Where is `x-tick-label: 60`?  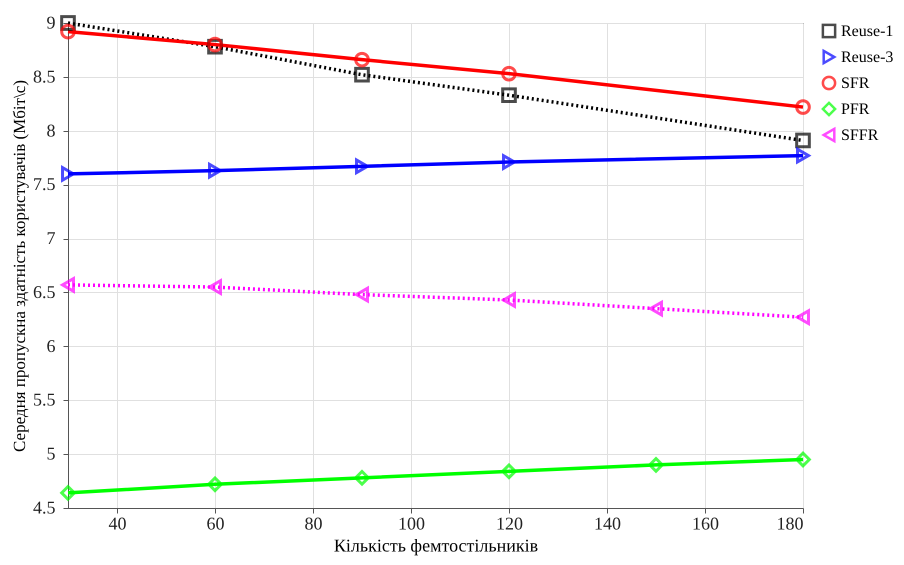 x-tick-label: 60 is located at coordinates (215, 524).